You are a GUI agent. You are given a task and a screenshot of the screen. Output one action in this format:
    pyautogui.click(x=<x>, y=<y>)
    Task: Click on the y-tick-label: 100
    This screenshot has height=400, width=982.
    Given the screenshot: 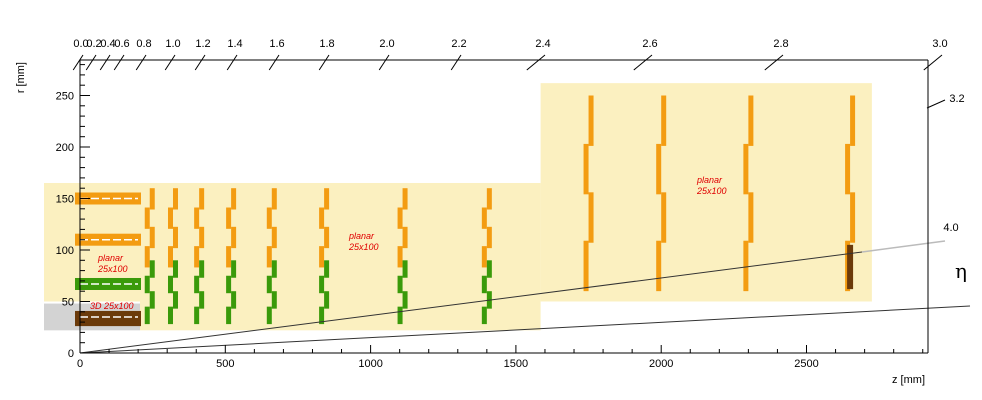 What is the action you would take?
    pyautogui.click(x=65, y=251)
    